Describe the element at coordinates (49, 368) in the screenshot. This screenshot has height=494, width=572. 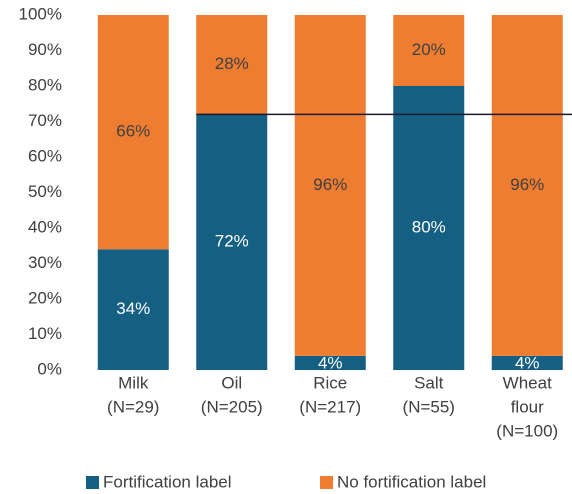
I see `y-tick-label: 0%` at that location.